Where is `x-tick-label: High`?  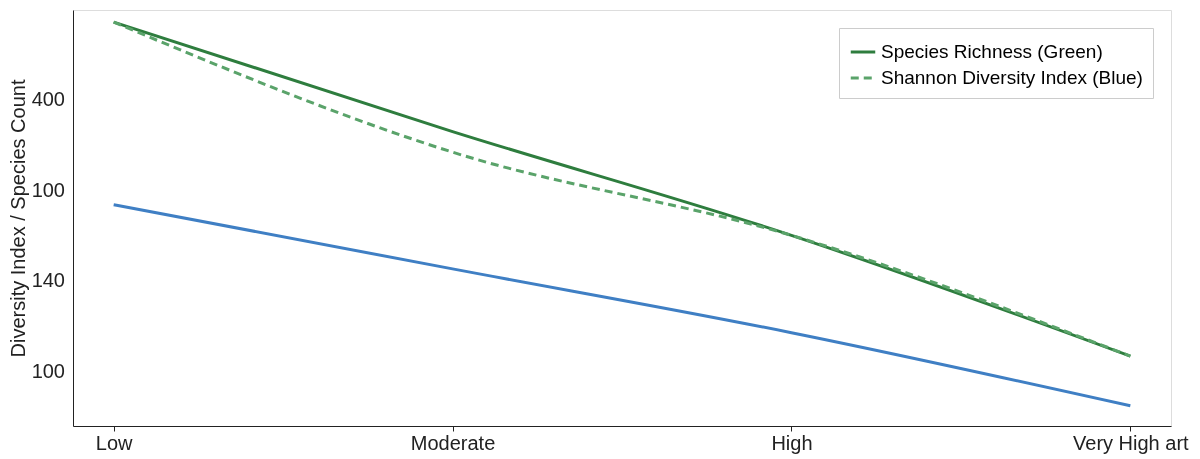
x-tick-label: High is located at coordinates (792, 442).